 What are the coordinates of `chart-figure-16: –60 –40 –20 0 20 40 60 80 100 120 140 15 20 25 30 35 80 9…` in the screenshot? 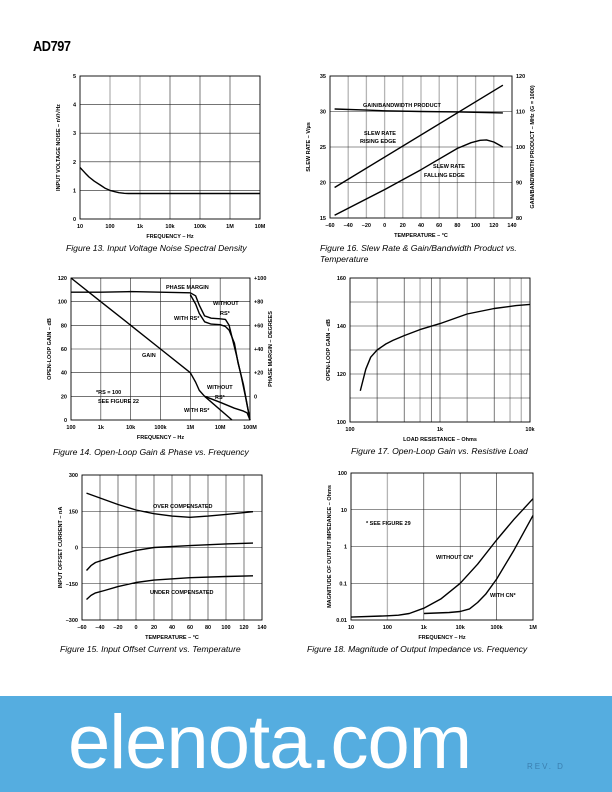 It's located at (421, 169).